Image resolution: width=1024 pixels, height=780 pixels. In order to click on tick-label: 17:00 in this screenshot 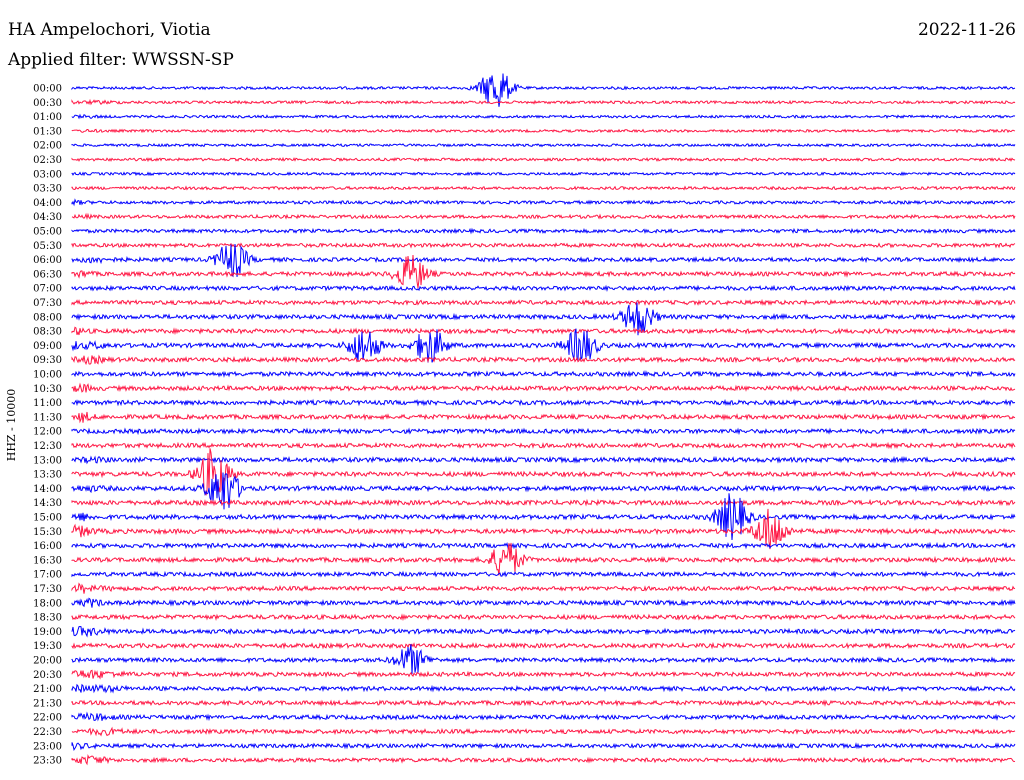, I will do `click(47, 575)`.